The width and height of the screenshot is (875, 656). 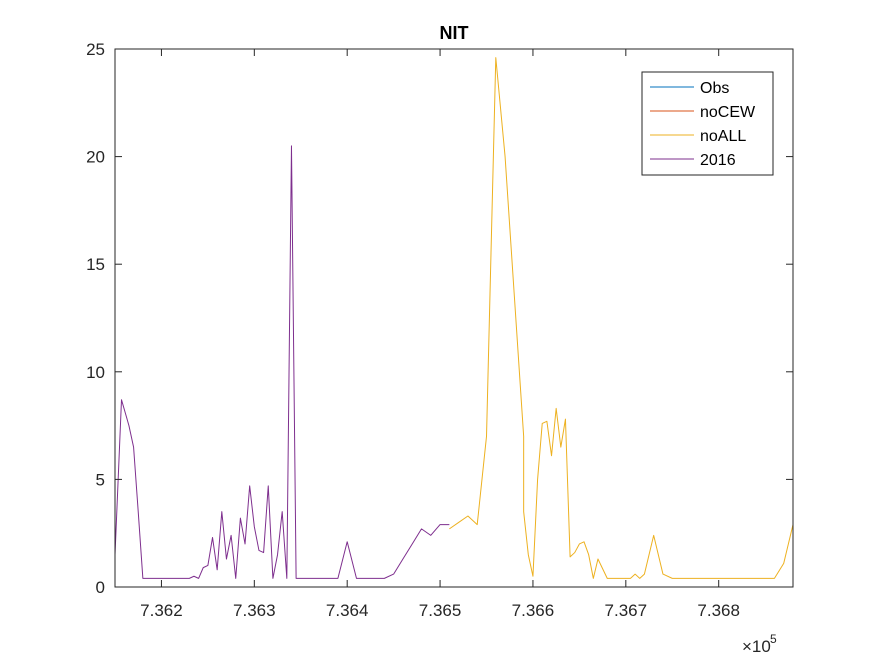 I want to click on x-exponent: ×10 5, so click(x=759, y=644).